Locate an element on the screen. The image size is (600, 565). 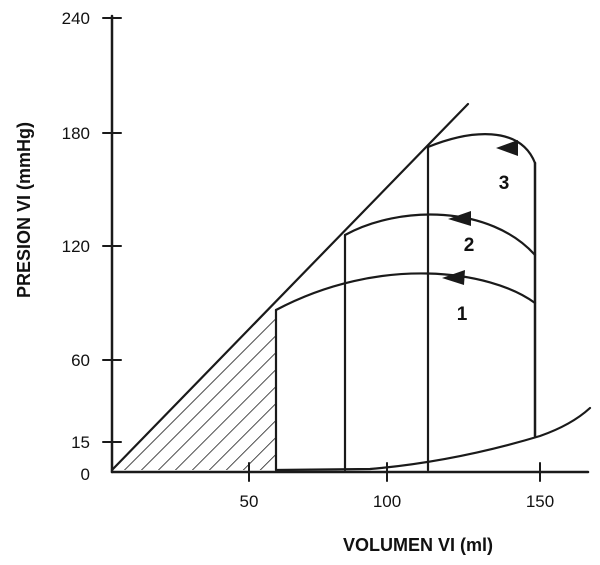
y-ticks is located at coordinates (112, 230).